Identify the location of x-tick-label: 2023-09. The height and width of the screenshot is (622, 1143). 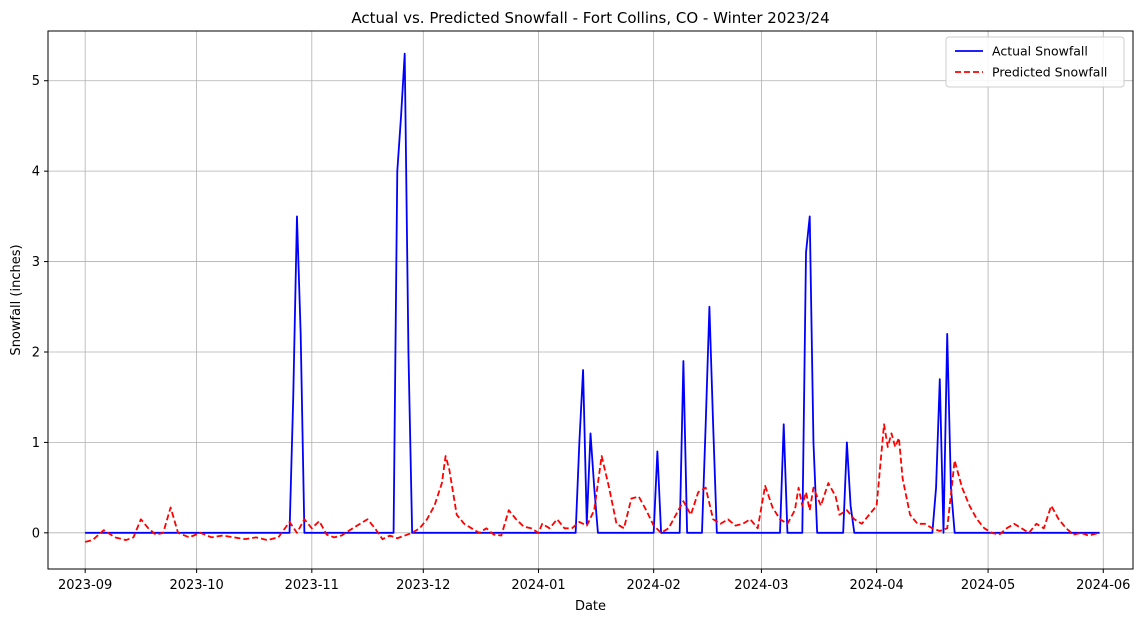
(85, 585).